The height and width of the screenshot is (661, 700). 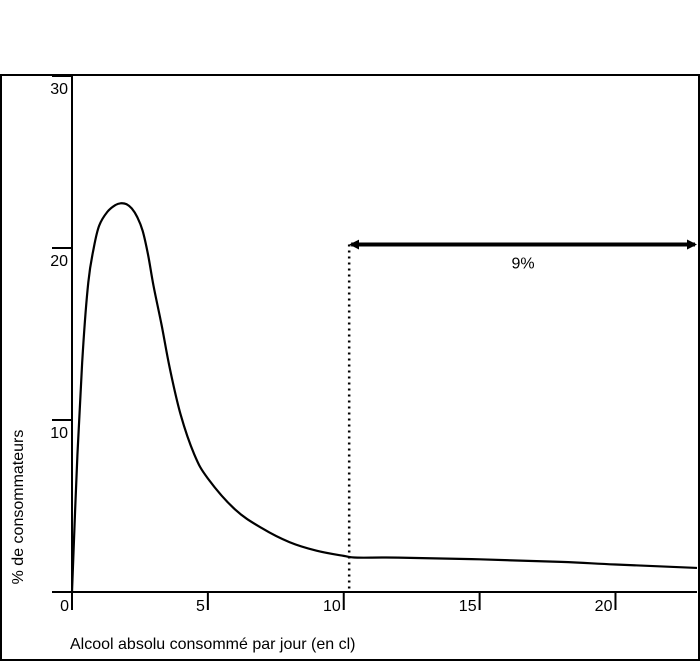 What do you see at coordinates (59, 261) in the screenshot?
I see `y-tick-label: 20` at bounding box center [59, 261].